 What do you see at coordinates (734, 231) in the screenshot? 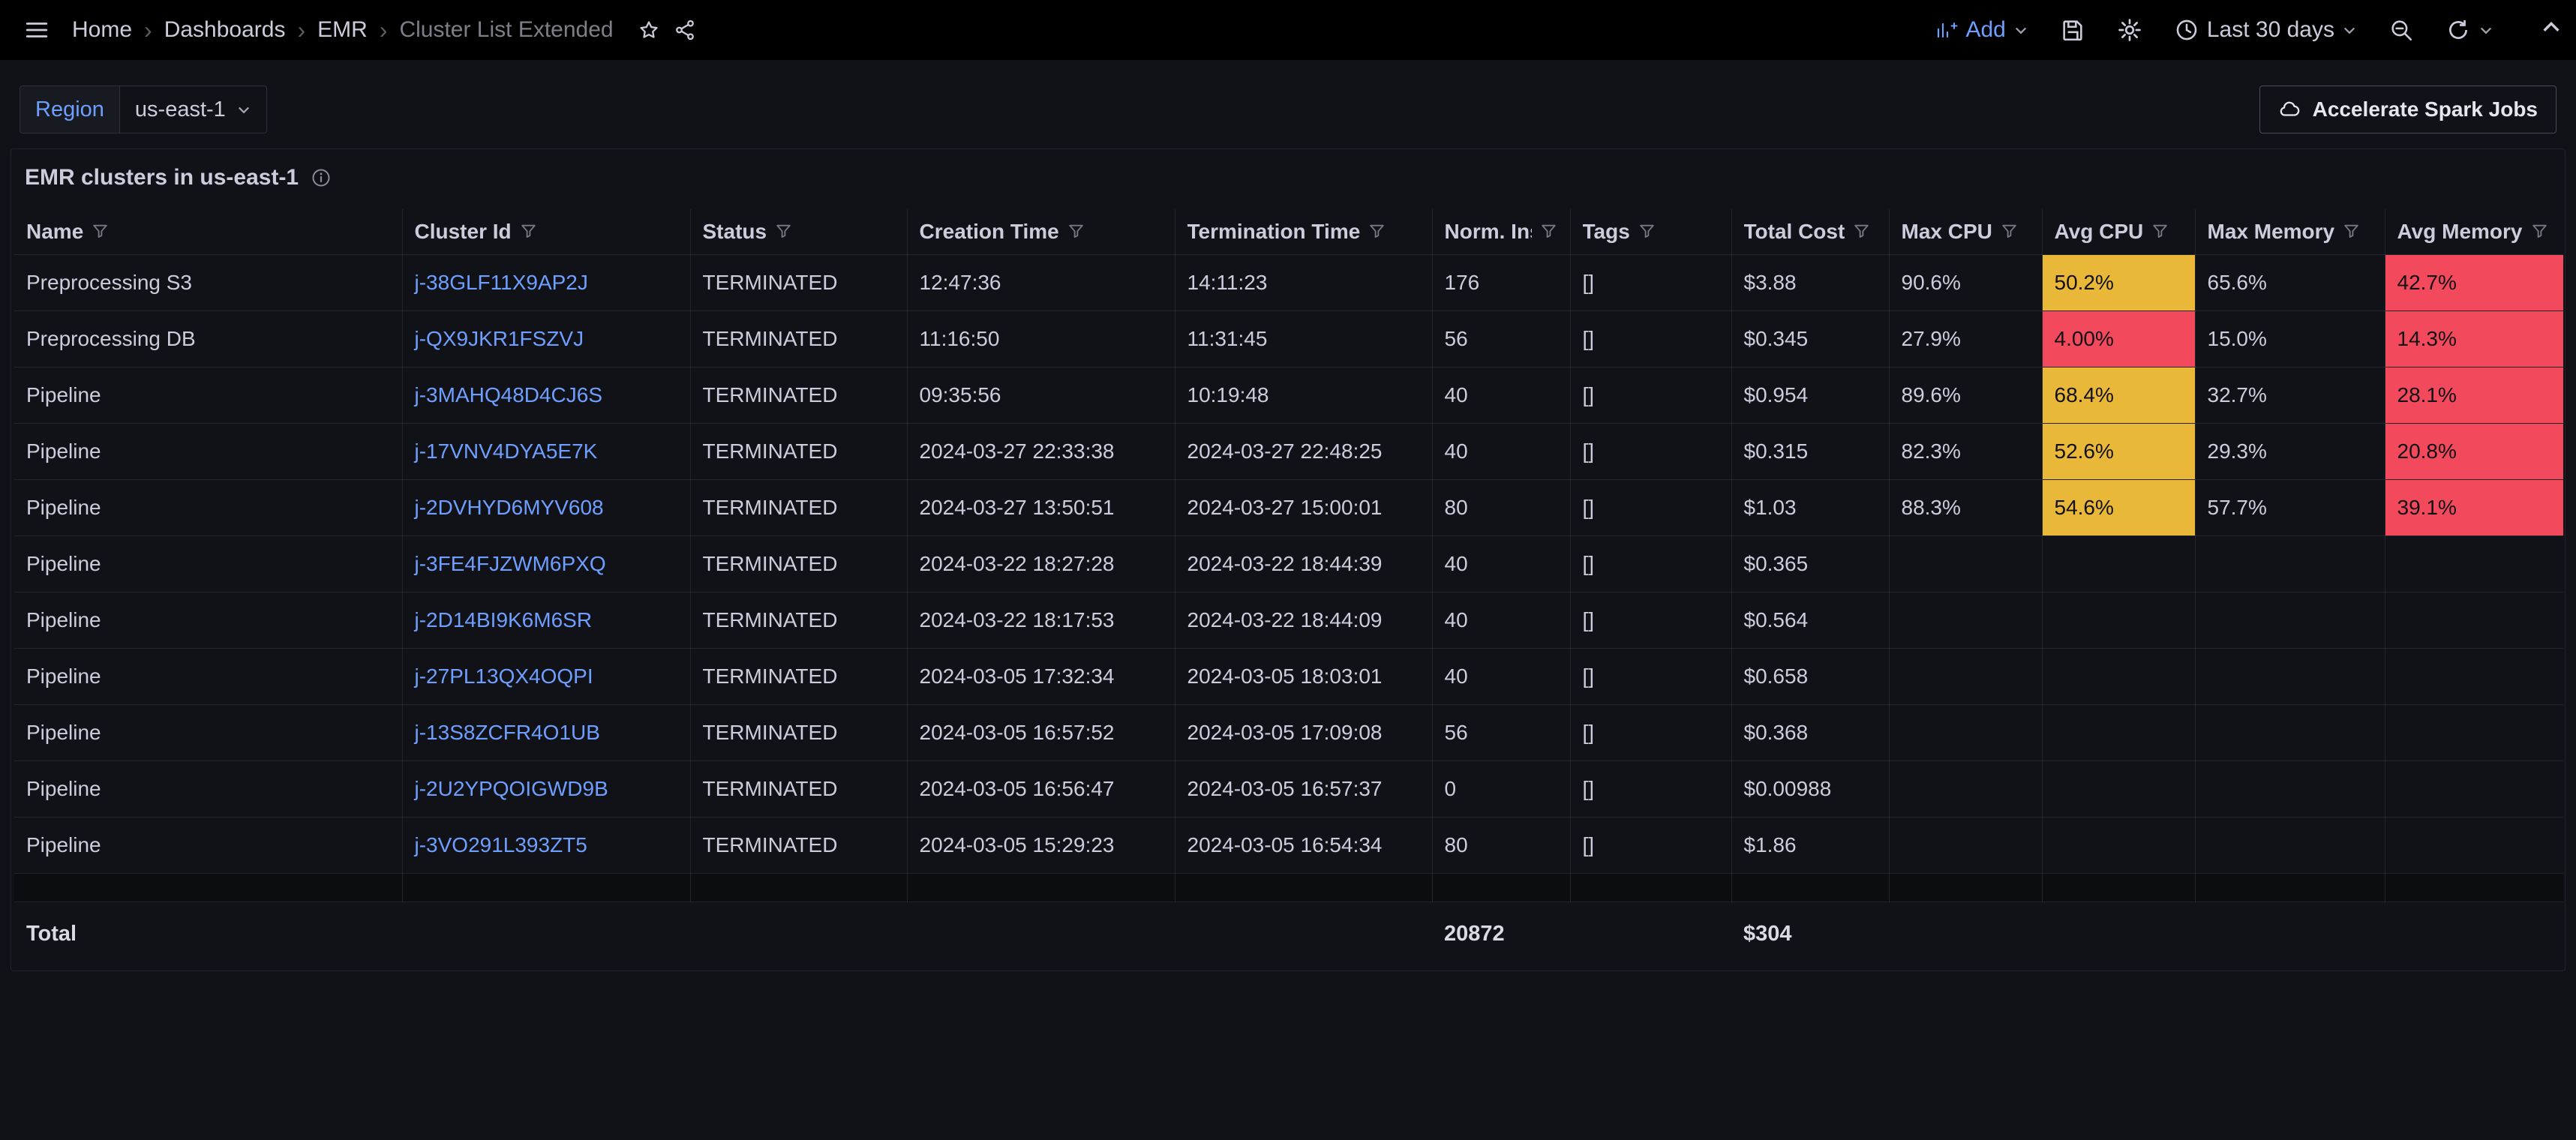
I see `column-label: Status` at bounding box center [734, 231].